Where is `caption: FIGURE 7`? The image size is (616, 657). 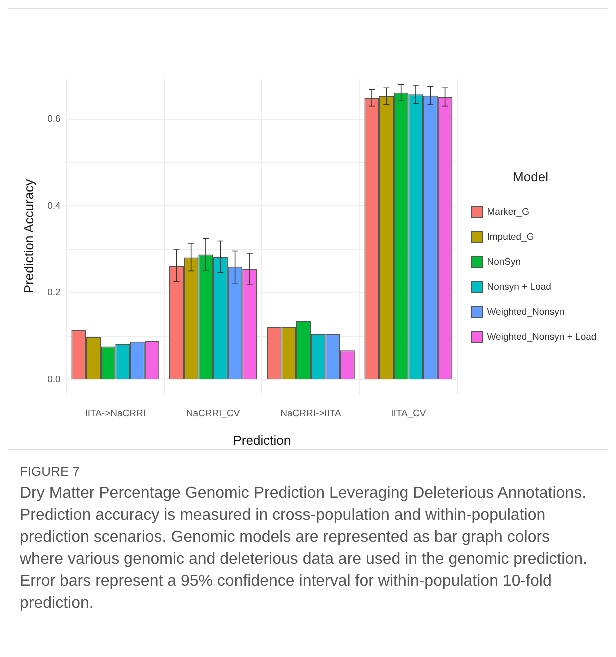
caption: FIGURE 7 is located at coordinates (50, 471).